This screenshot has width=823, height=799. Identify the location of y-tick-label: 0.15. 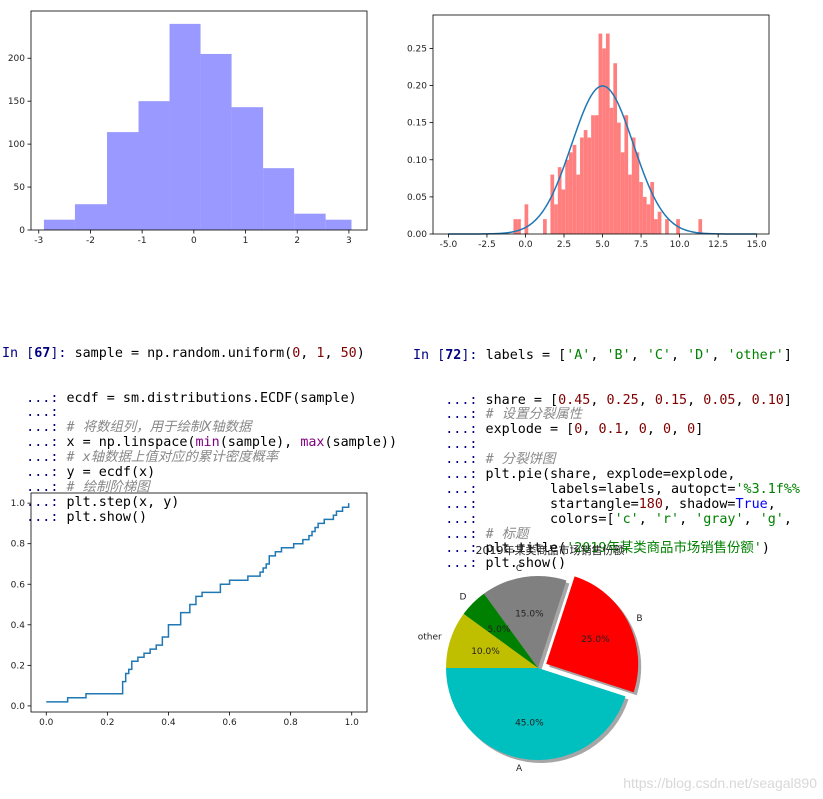
(417, 124).